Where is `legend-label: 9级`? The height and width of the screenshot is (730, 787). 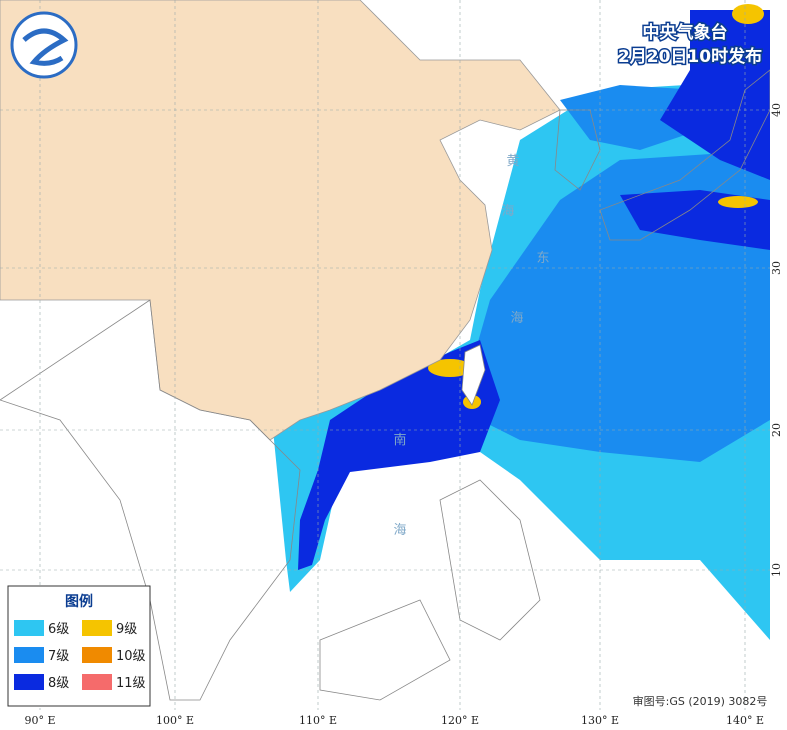 legend-label: 9级 is located at coordinates (126, 629).